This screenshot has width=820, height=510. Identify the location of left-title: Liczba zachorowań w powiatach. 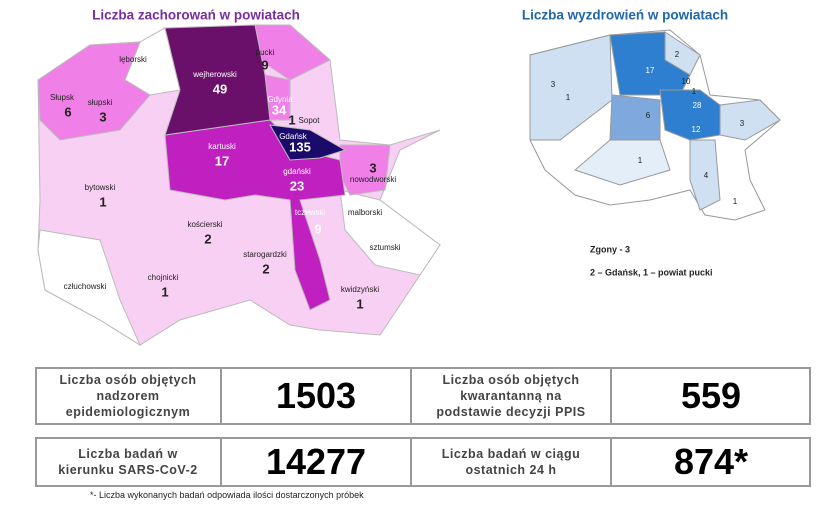
(196, 15).